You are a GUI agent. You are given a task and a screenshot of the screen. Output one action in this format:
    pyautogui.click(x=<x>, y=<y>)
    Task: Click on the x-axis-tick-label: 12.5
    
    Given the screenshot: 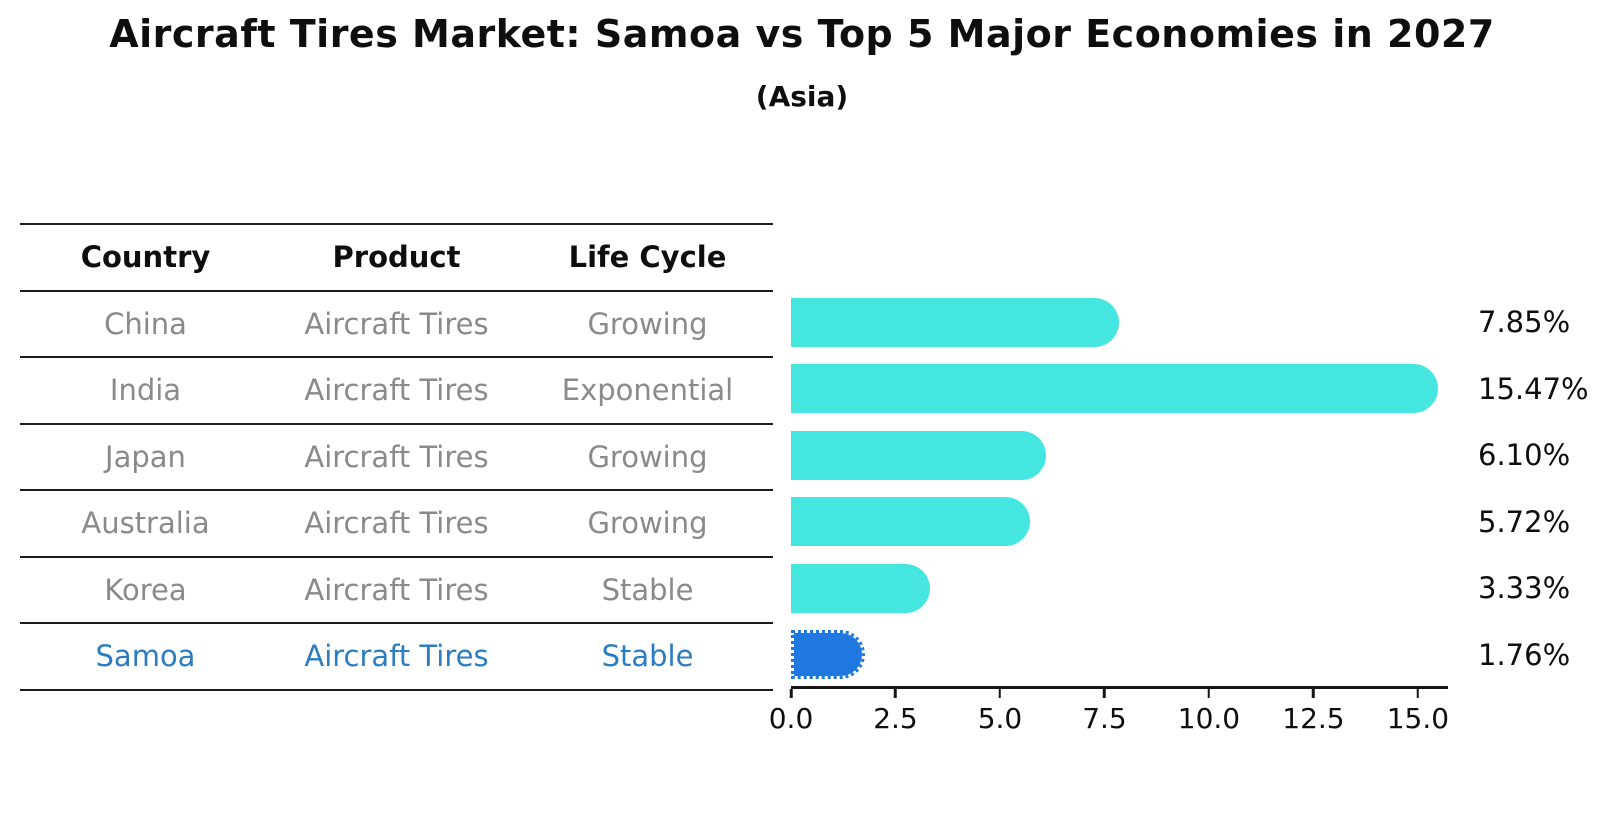 What is the action you would take?
    pyautogui.click(x=1313, y=718)
    